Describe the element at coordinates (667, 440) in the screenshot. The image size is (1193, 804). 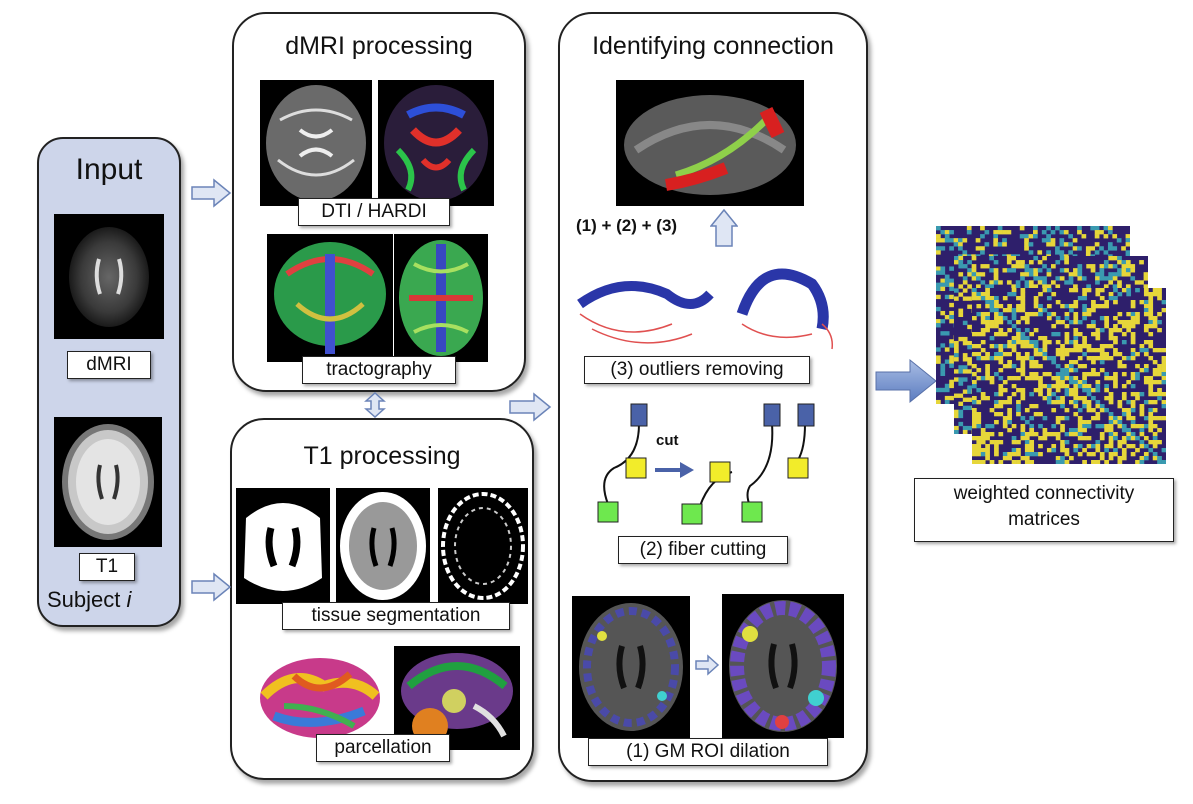
I see `cut-label: cut` at that location.